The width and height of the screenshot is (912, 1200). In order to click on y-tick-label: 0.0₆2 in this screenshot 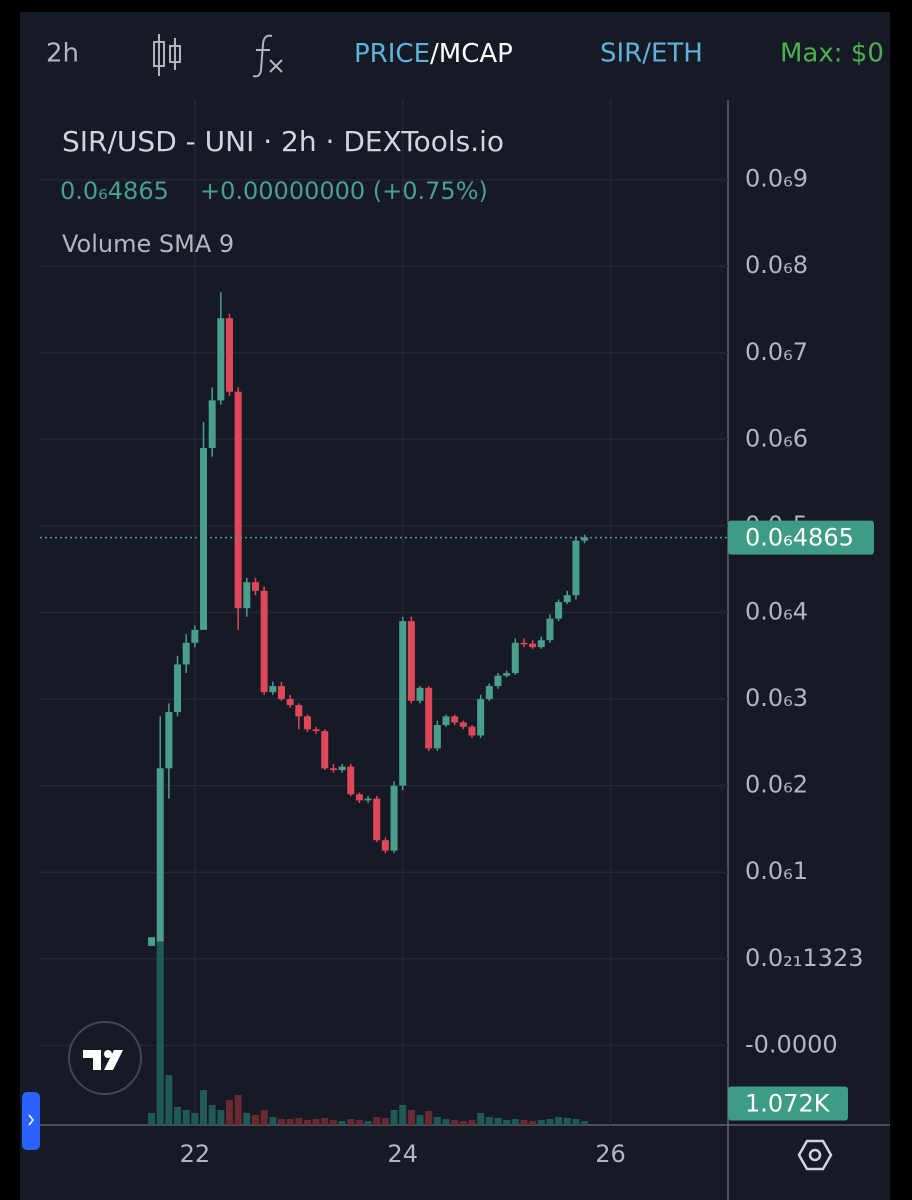, I will do `click(776, 785)`.